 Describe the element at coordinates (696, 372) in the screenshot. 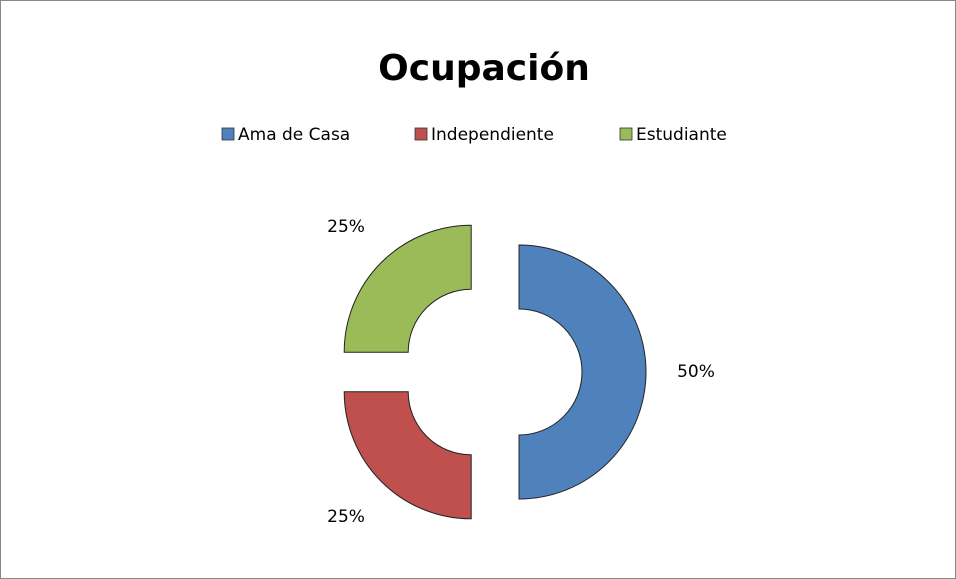

I see `data-label: 50%` at that location.